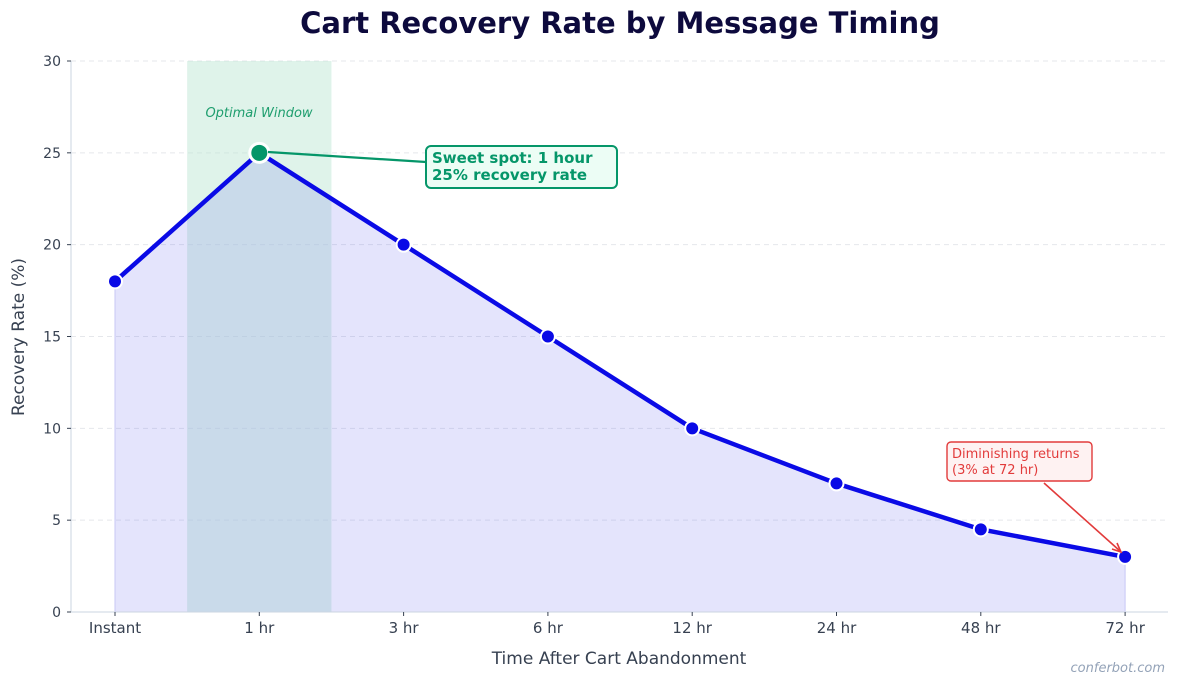 This screenshot has width=1178, height=685. What do you see at coordinates (19, 337) in the screenshot?
I see `y-axis-label: Recovery Rate (%)` at bounding box center [19, 337].